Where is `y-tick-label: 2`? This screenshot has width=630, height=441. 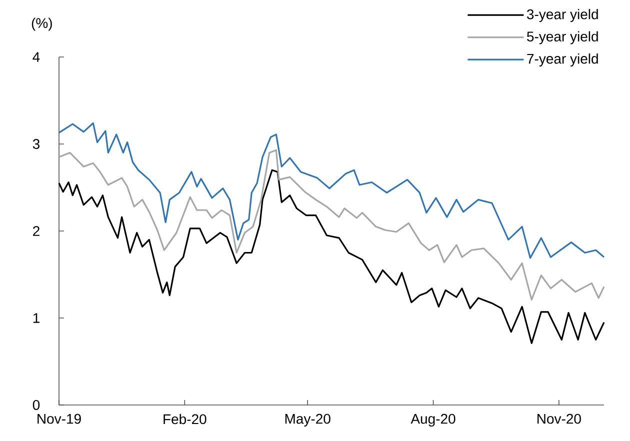
y-tick-label: 2 is located at coordinates (36, 231).